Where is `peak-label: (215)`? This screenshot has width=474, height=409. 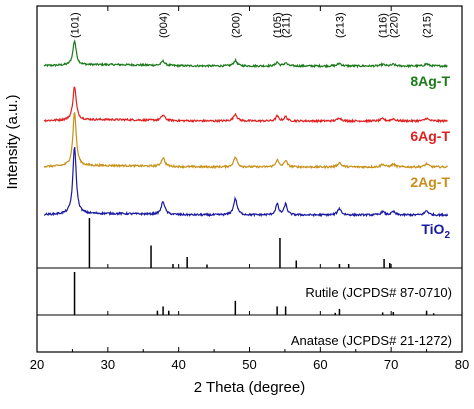
peak-label: (215) is located at coordinates (428, 25).